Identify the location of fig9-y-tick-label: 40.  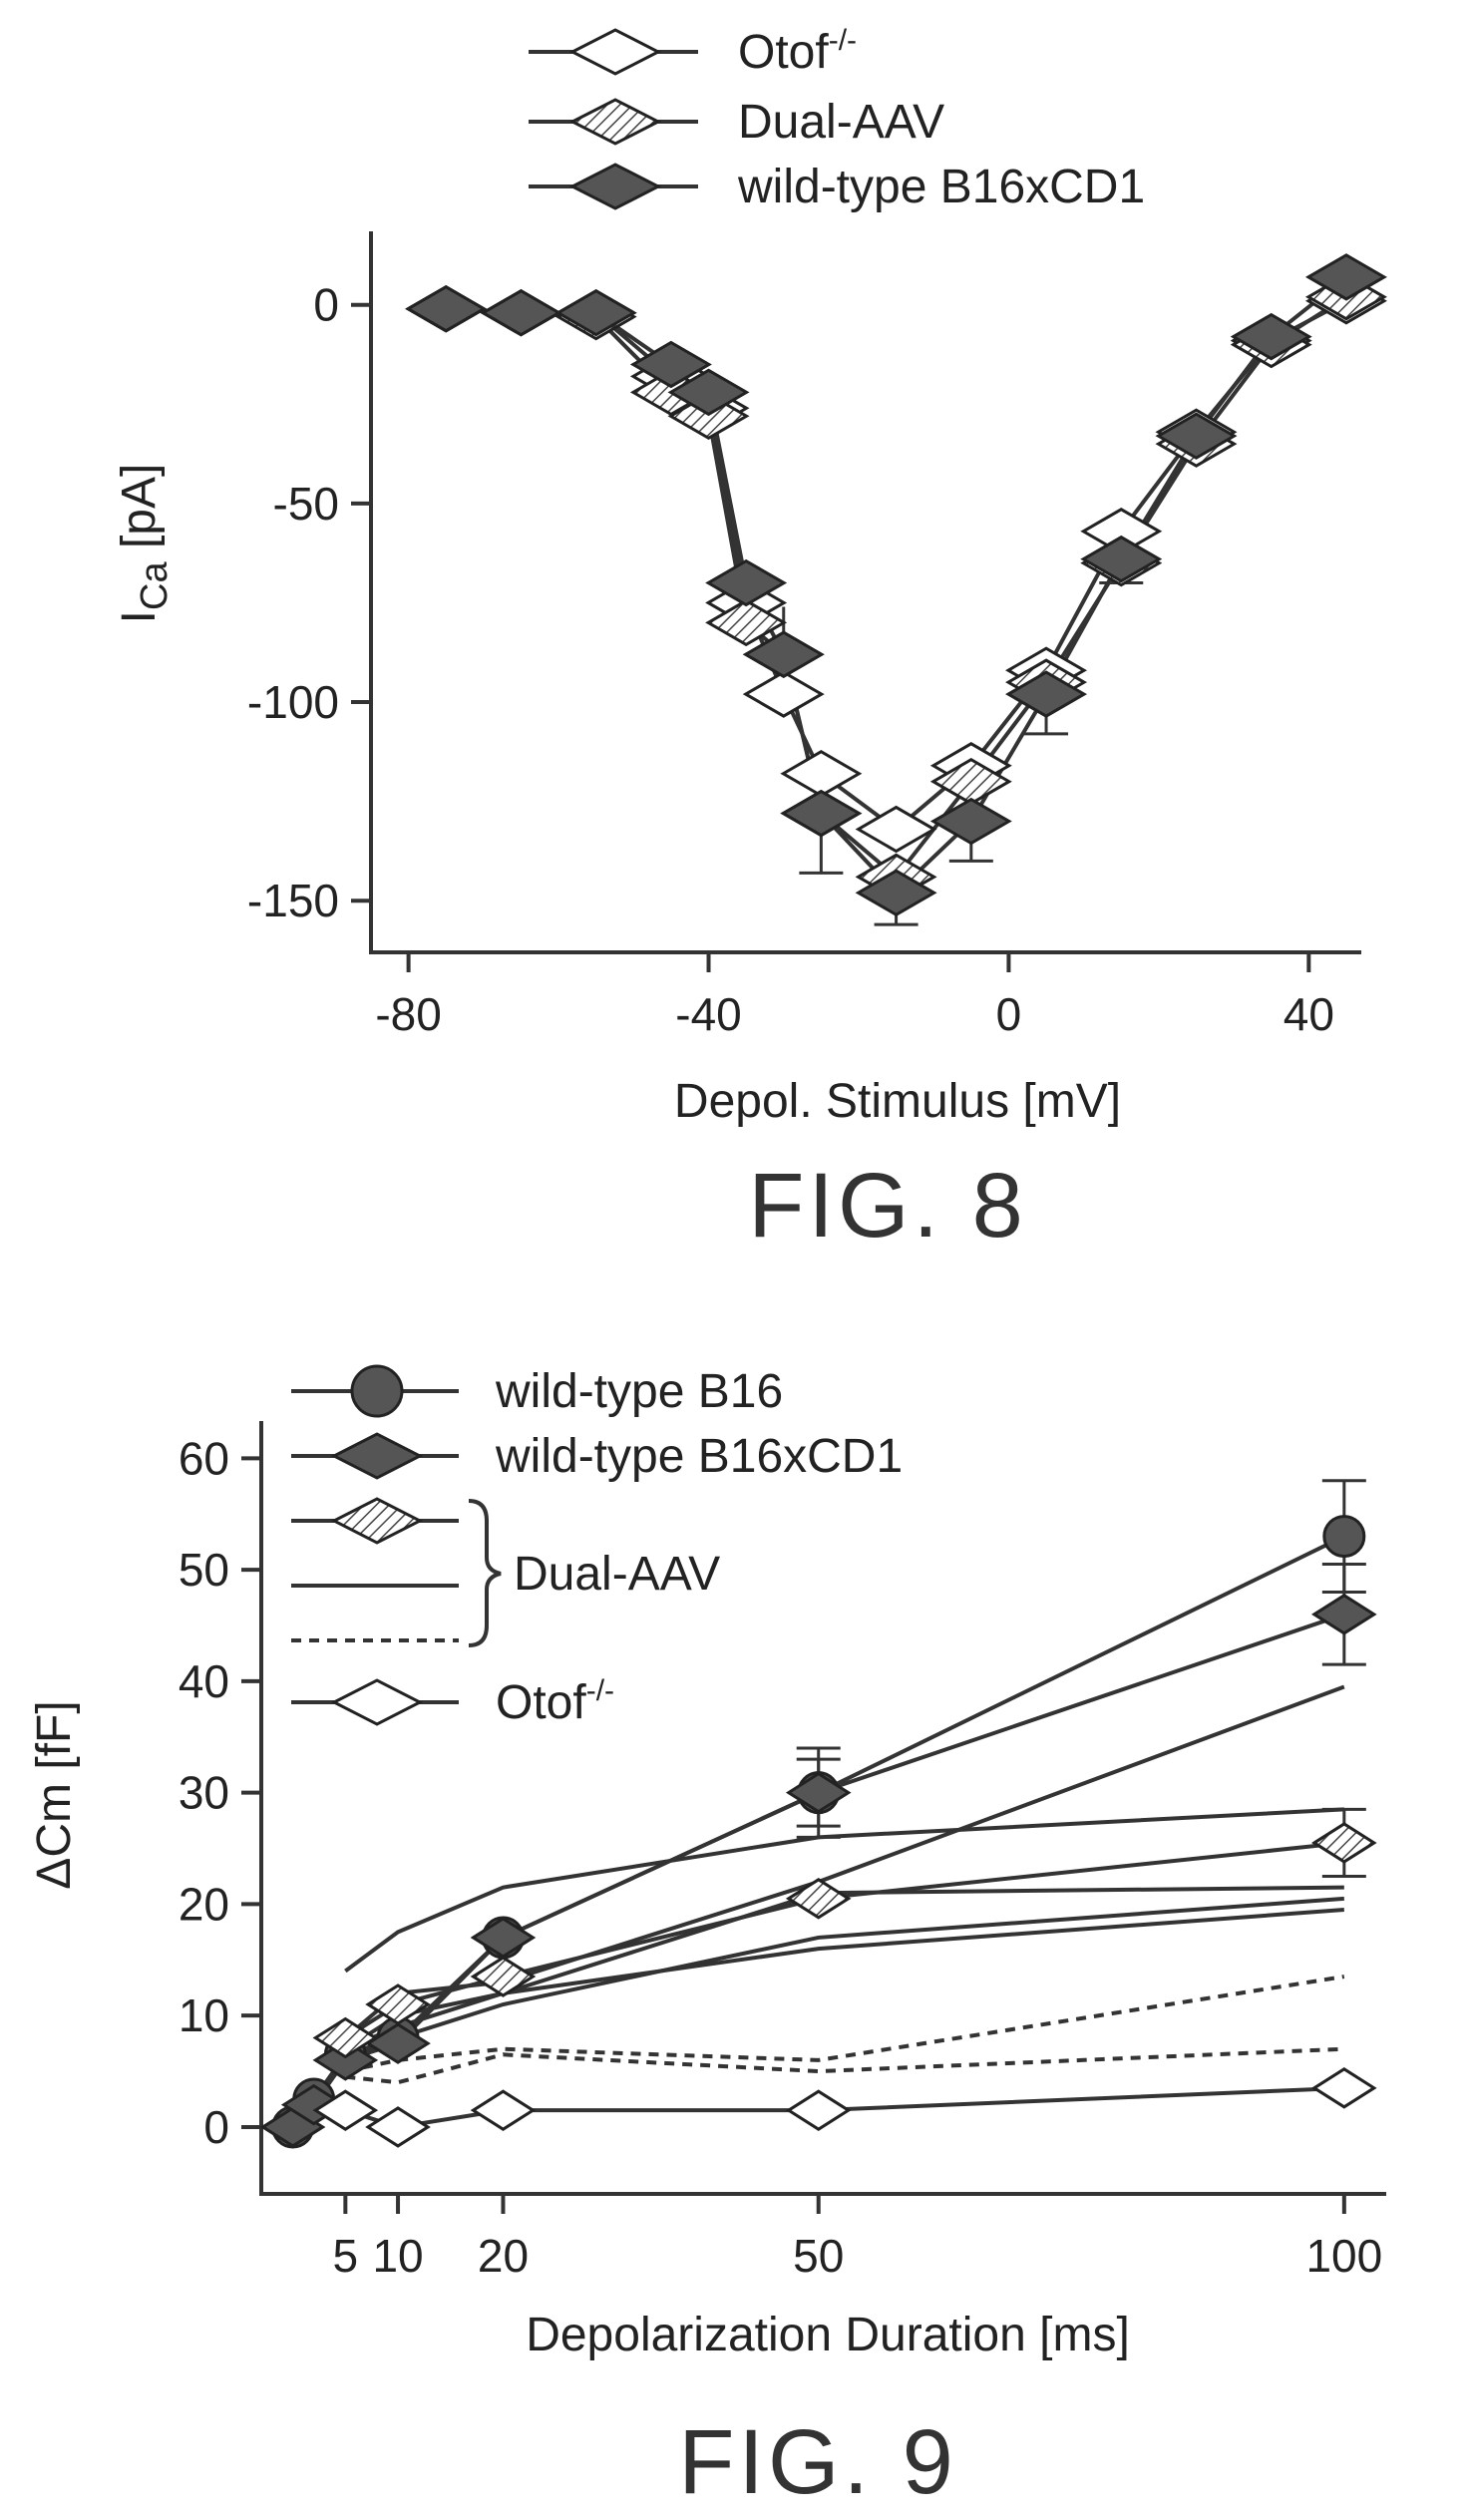
(204, 1681).